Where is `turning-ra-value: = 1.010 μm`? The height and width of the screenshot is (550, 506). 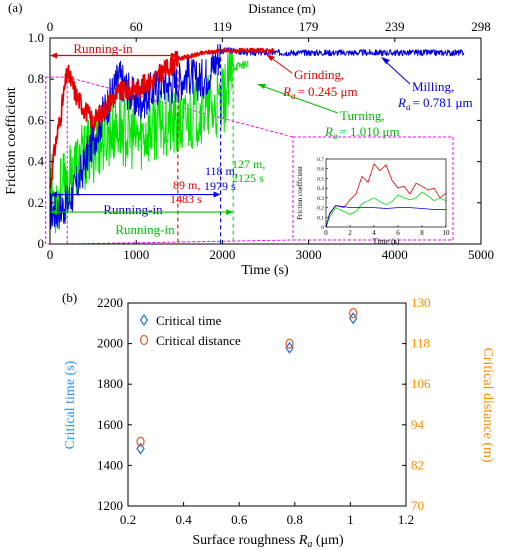 turning-ra-value: = 1.010 μm is located at coordinates (369, 131).